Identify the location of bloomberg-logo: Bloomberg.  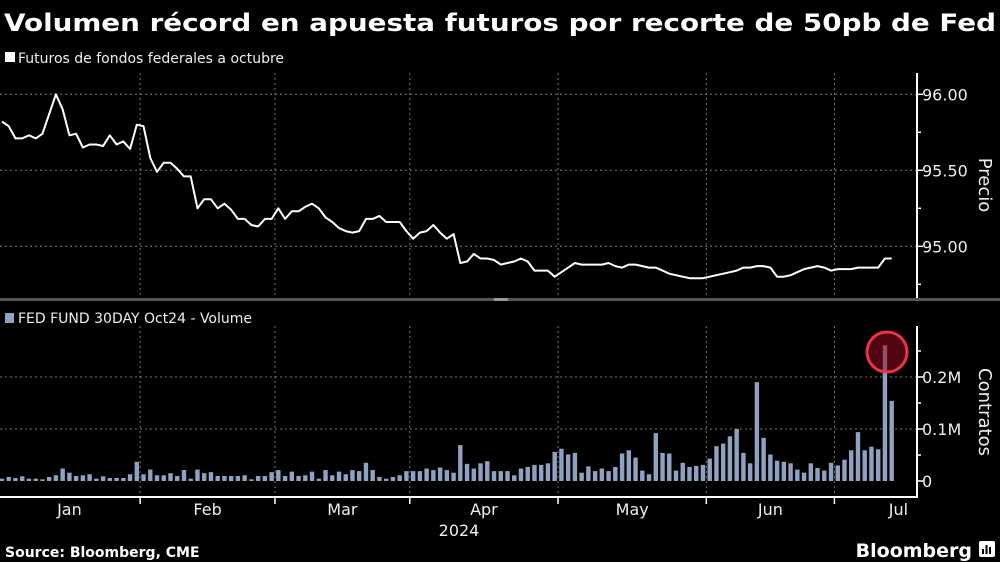
(914, 551).